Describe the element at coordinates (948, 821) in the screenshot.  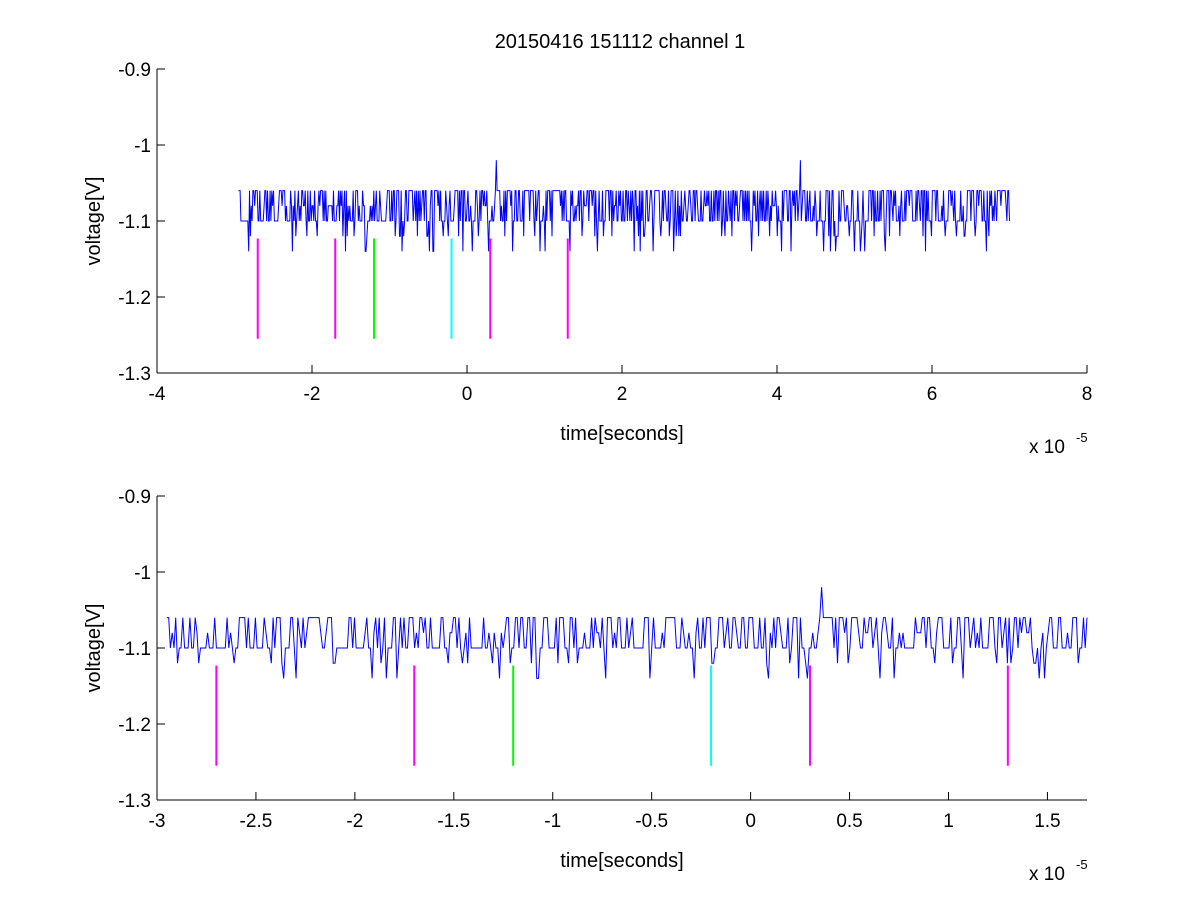
I see `x-tick-label: 1` at that location.